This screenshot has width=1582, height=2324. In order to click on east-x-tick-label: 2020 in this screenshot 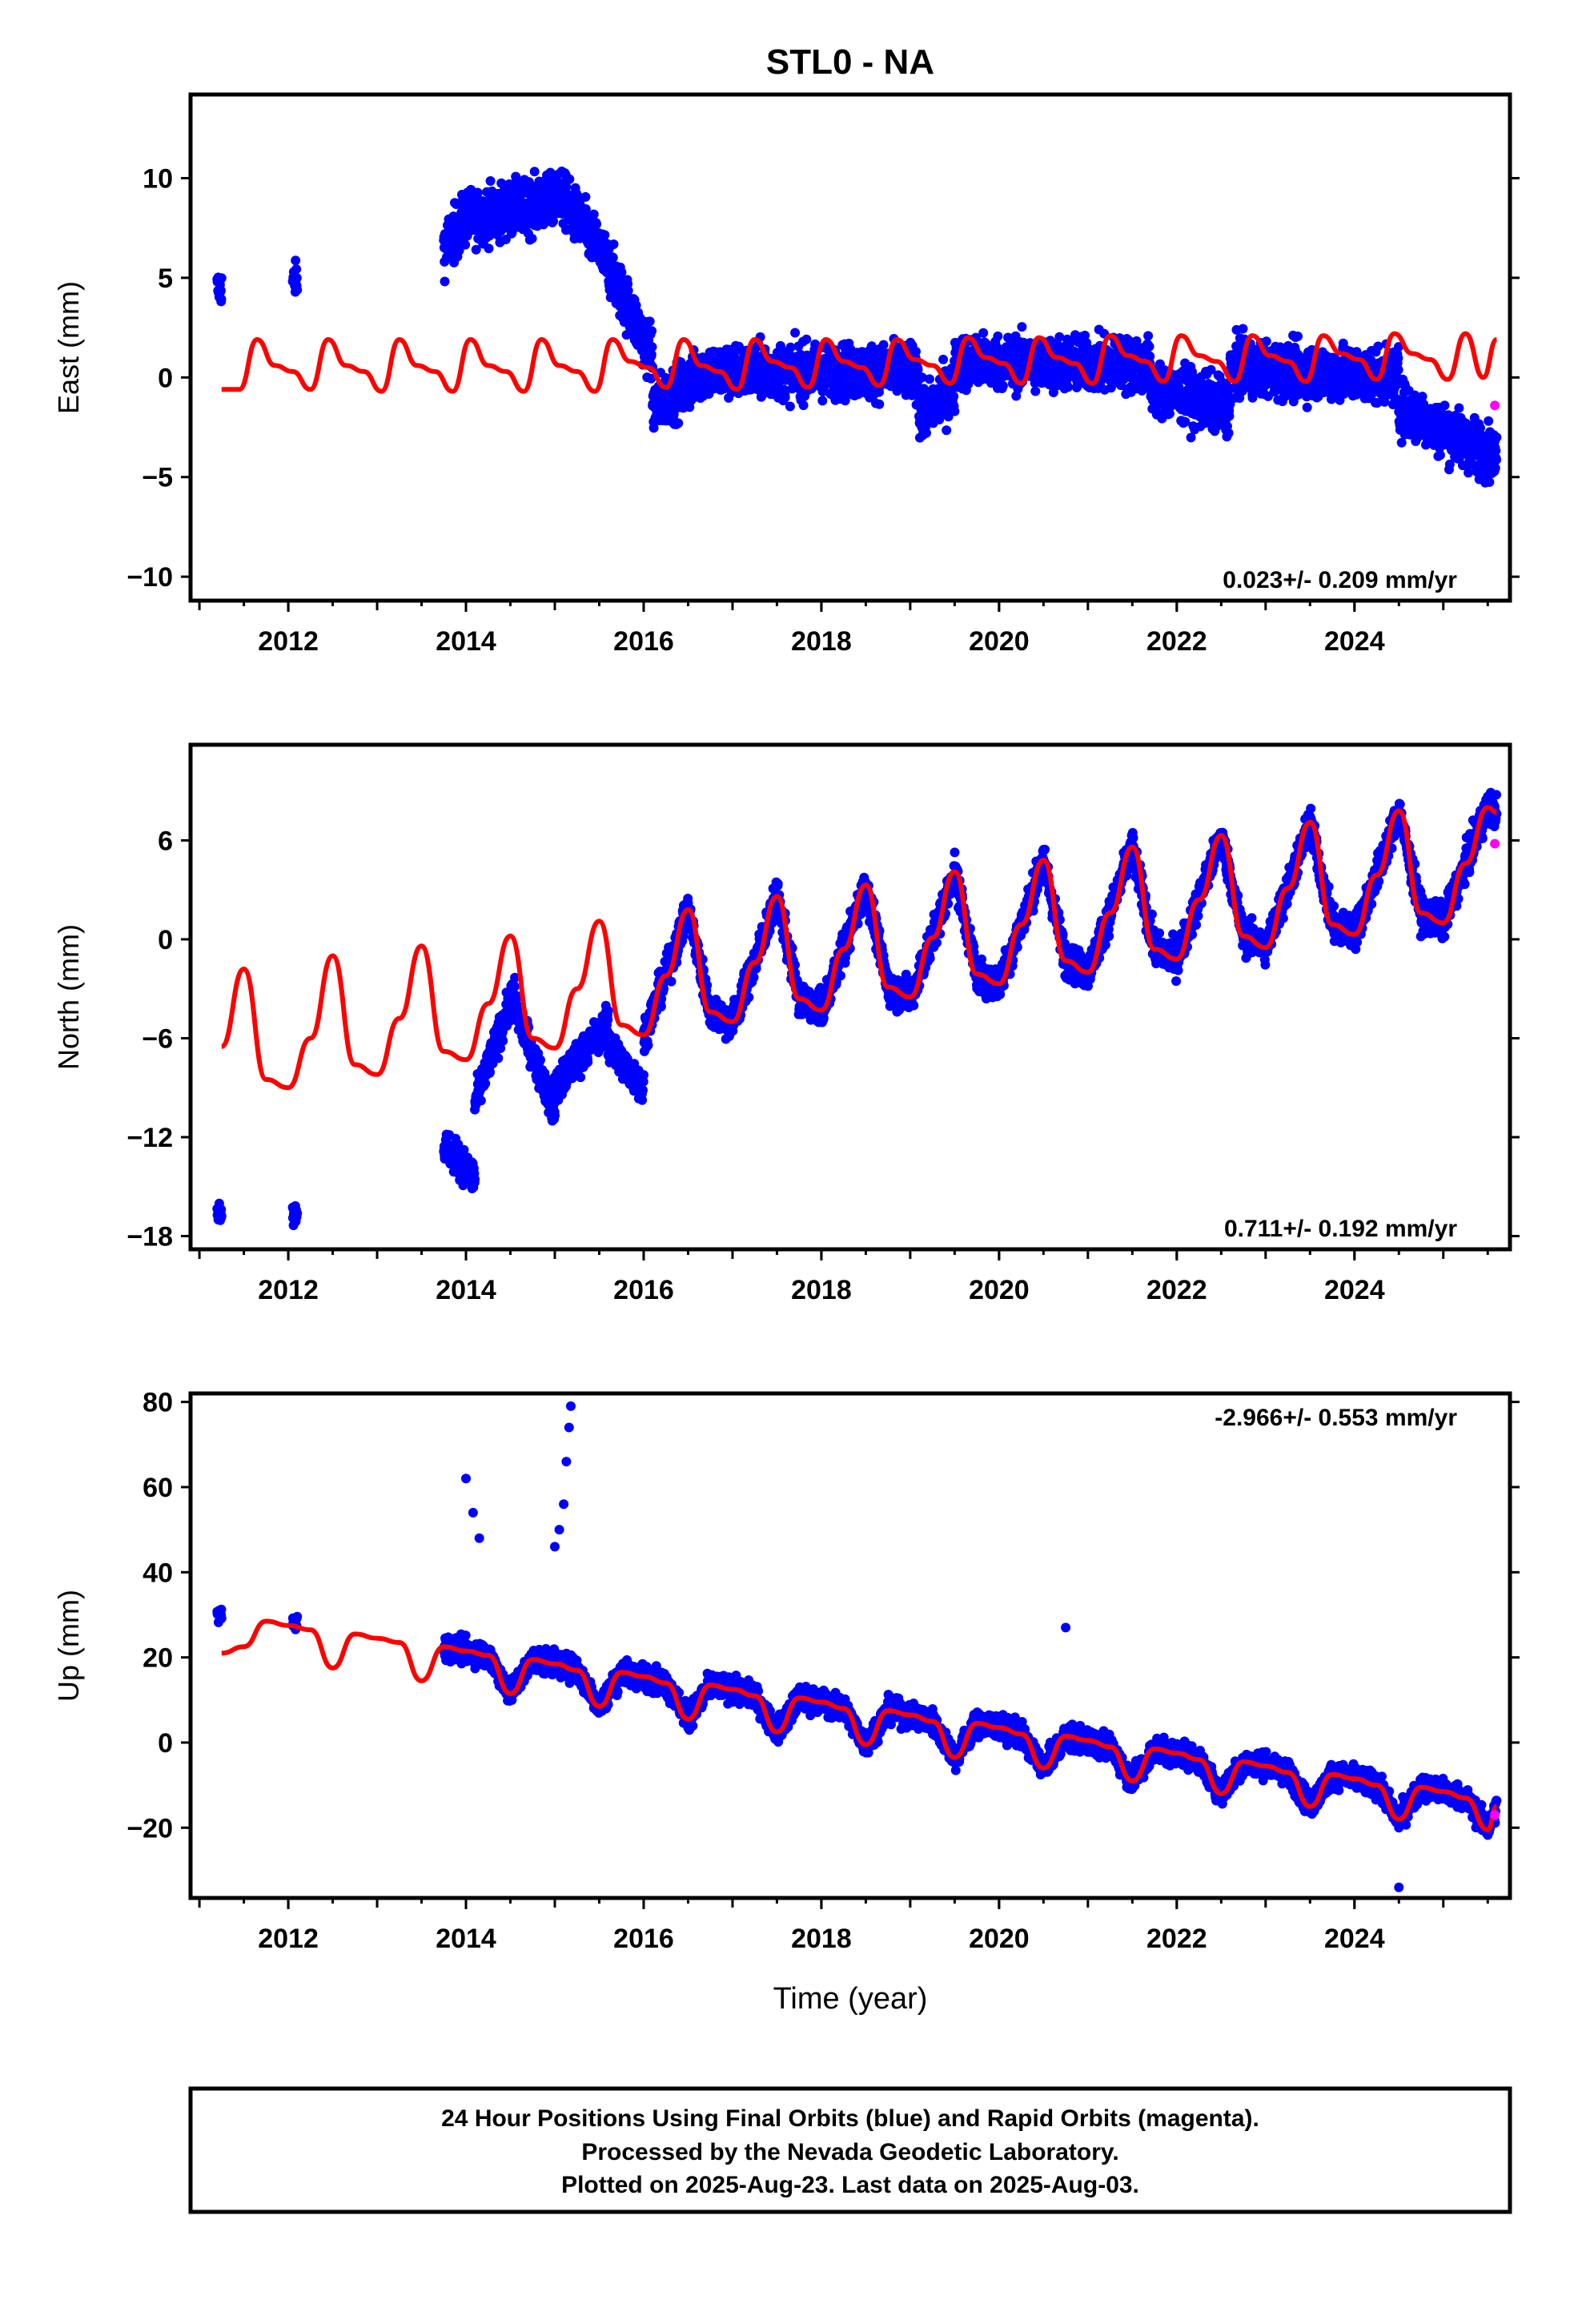, I will do `click(1000, 641)`.